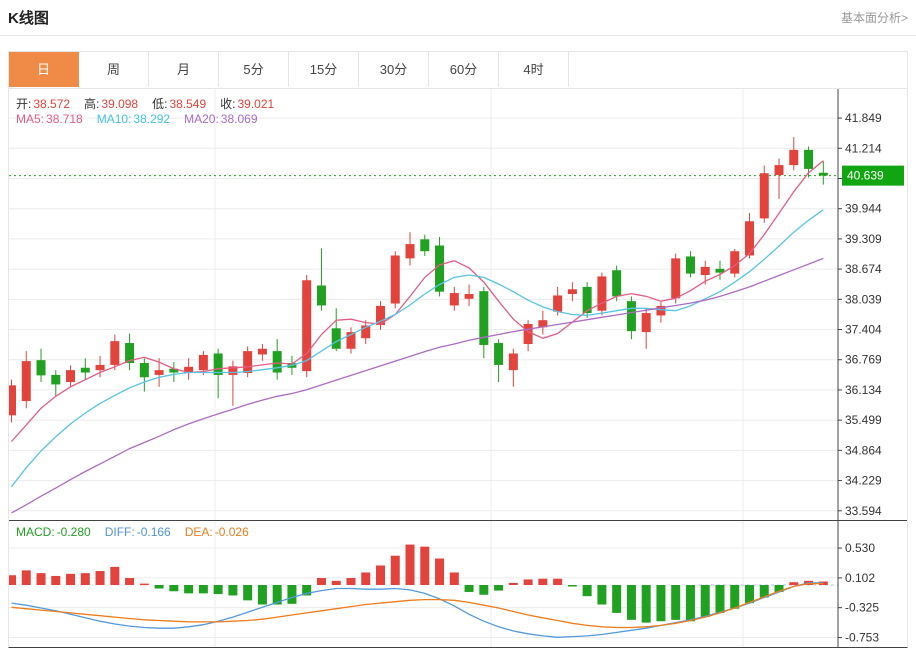  I want to click on y-tick-label: 0.102, so click(860, 578).